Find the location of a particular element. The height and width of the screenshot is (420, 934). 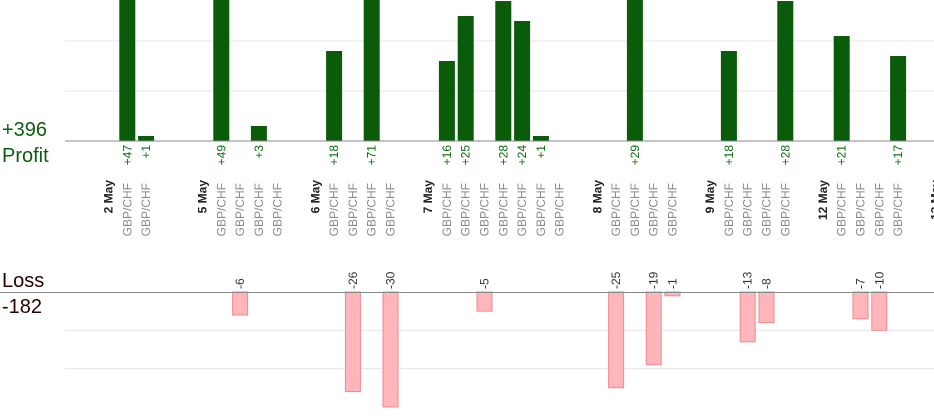

loss-value-label: -13 is located at coordinates (748, 280).